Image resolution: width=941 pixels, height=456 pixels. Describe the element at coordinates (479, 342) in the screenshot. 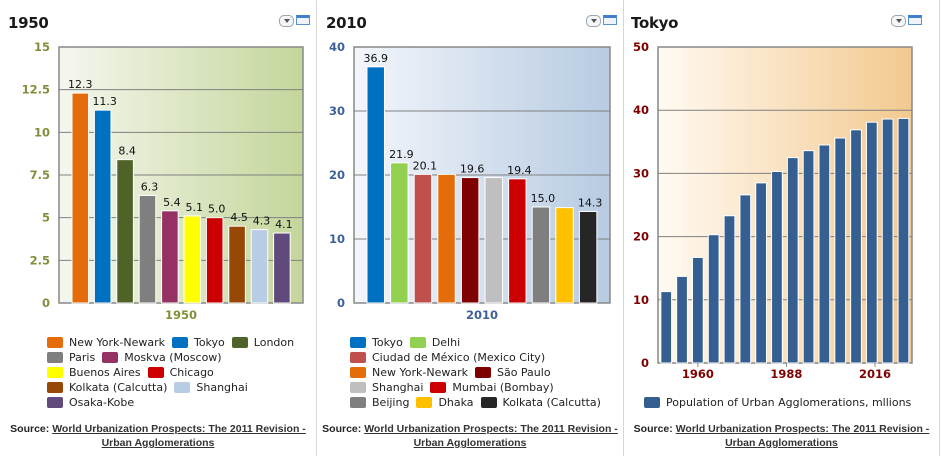

I see `legend-row: Tokyo Delhi` at that location.